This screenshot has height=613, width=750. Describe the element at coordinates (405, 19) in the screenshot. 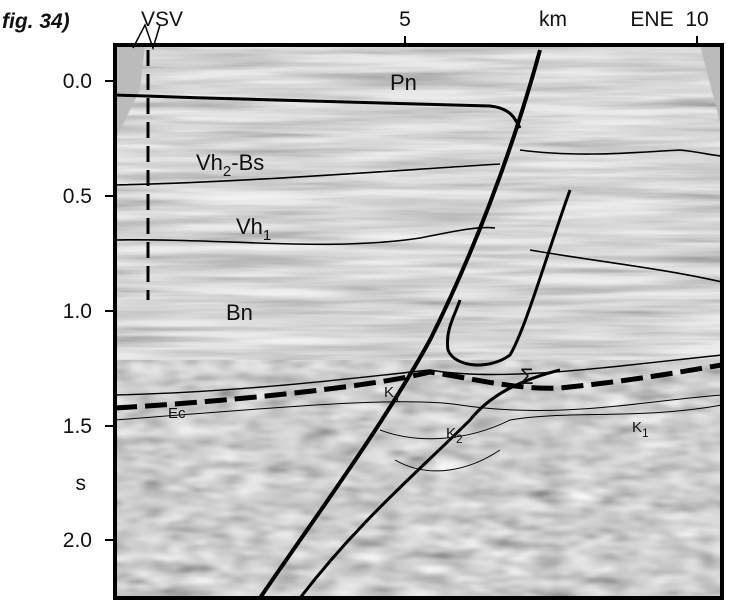

I see `top-label: 5` at that location.